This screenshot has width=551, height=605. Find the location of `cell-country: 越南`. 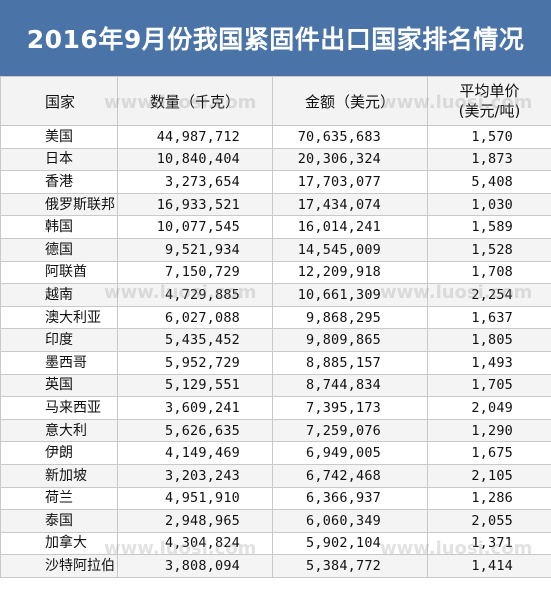

cell-country: 越南 is located at coordinates (59, 295).